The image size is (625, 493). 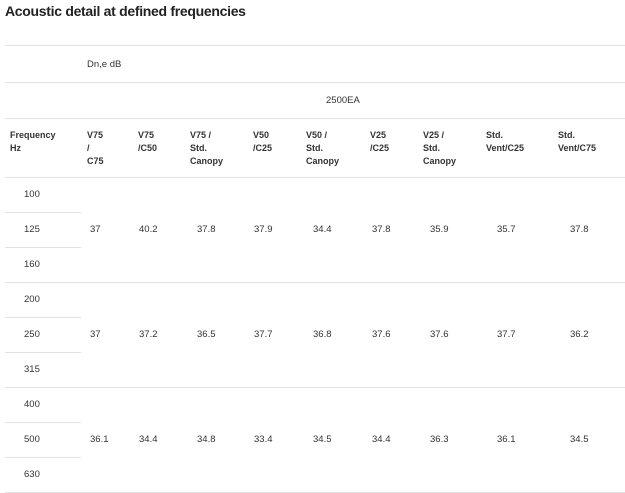 I want to click on value: 36.2, so click(x=579, y=334).